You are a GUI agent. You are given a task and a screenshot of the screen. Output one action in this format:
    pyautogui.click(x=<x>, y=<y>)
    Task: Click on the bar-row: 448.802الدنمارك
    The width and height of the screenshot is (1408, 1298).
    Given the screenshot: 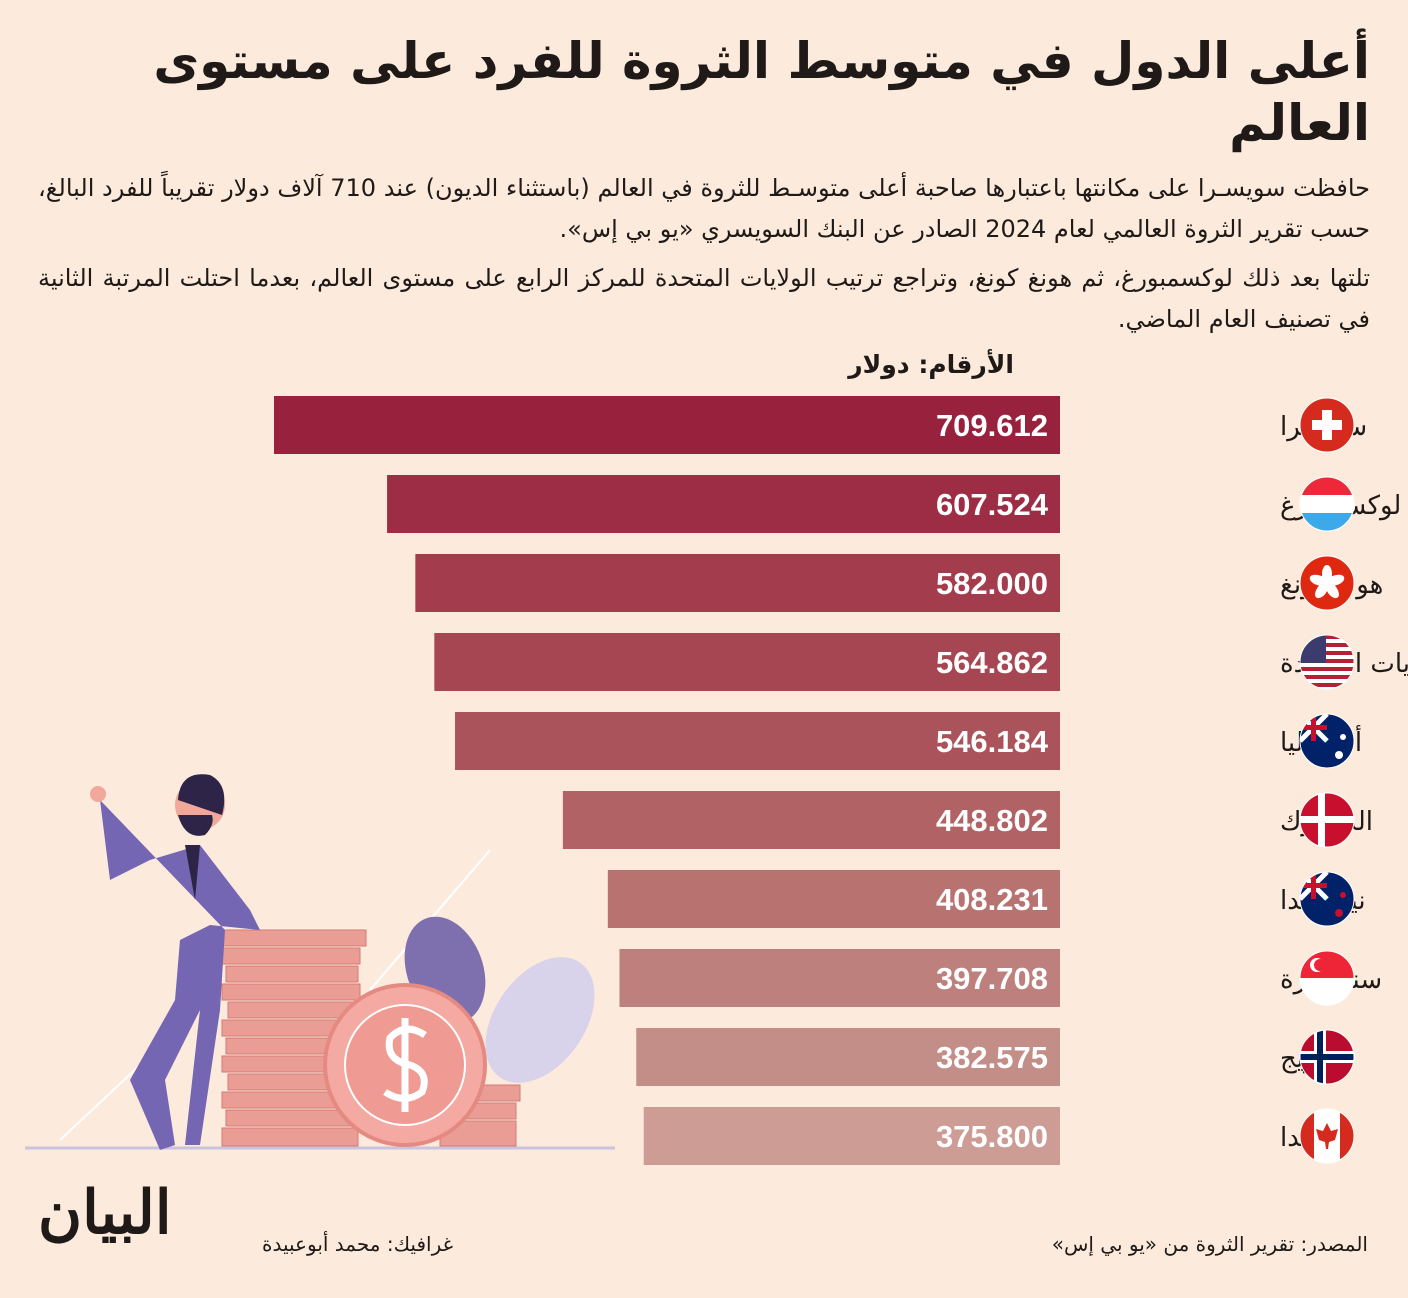 What is the action you would take?
    pyautogui.click(x=967, y=820)
    